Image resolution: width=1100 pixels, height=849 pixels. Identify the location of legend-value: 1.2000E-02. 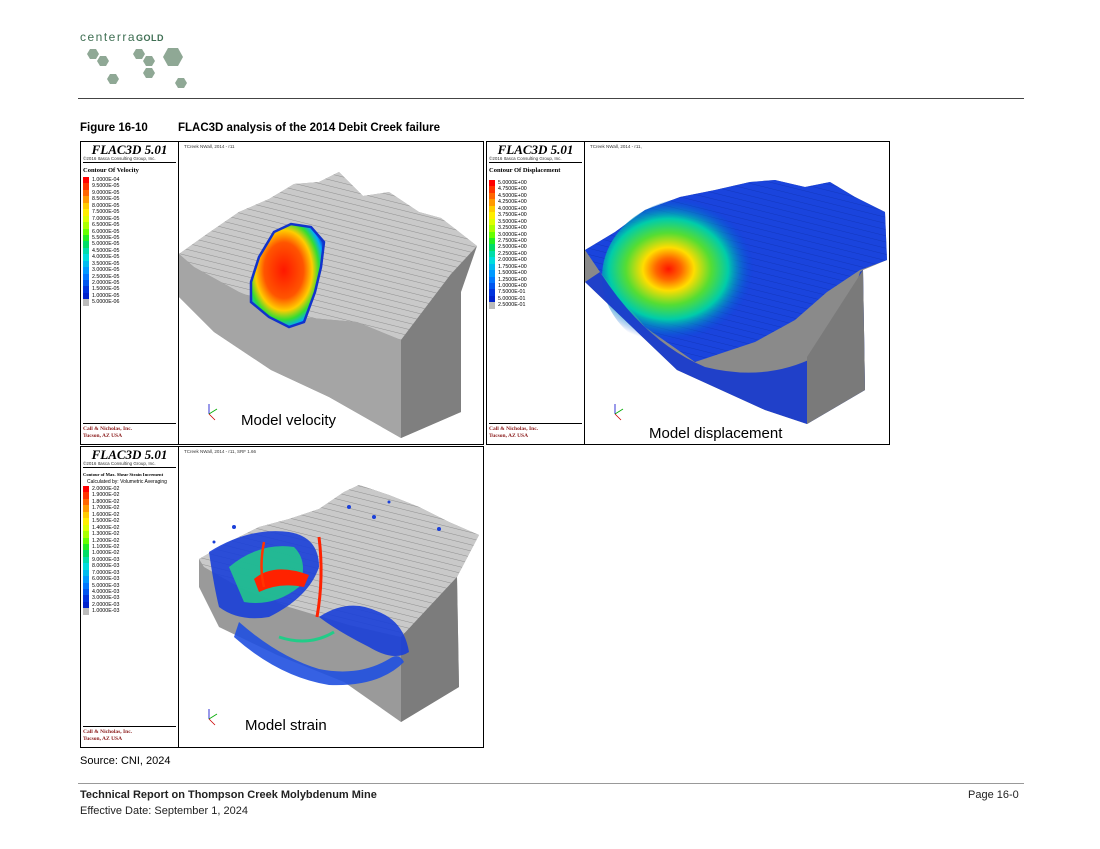
(106, 540).